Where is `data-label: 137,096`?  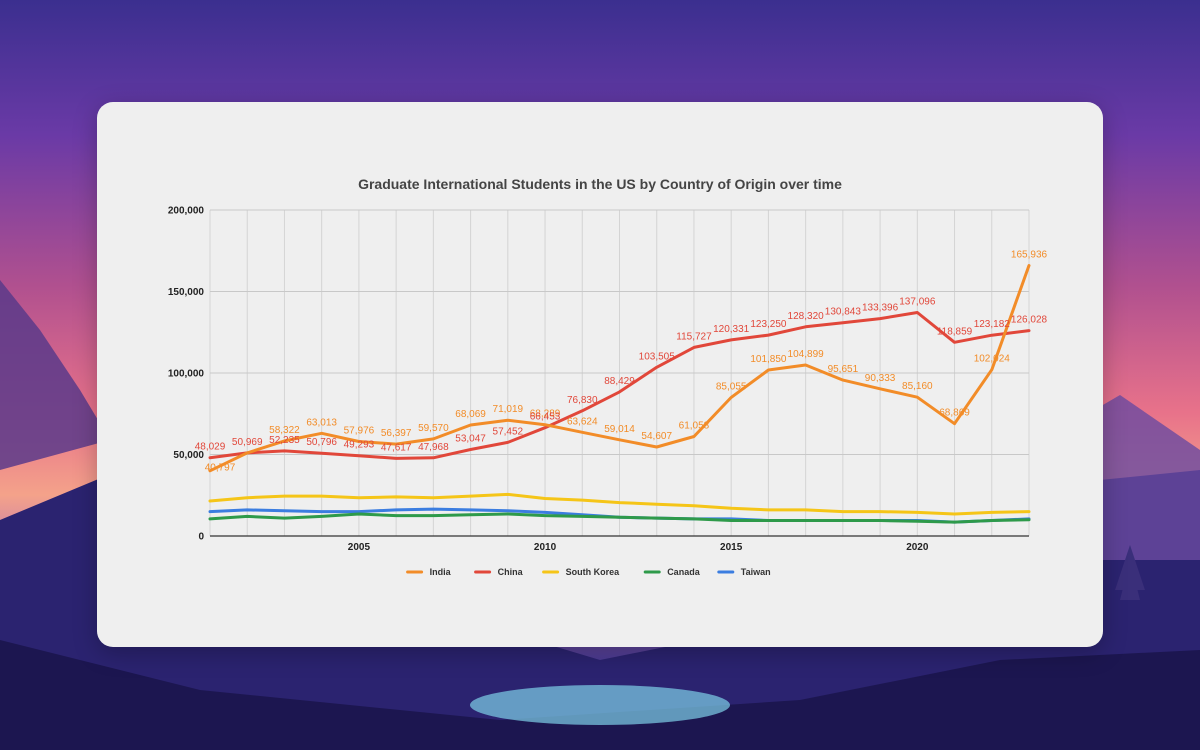
data-label: 137,096 is located at coordinates (917, 302).